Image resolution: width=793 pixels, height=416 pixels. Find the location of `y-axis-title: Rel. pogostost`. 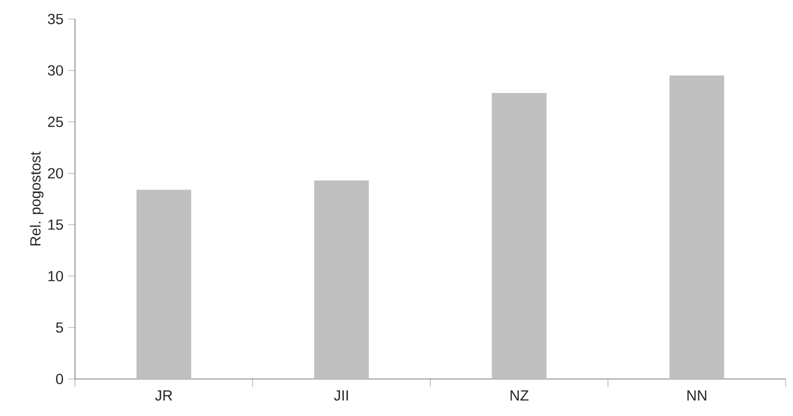

y-axis-title: Rel. pogostost is located at coordinates (37, 199).